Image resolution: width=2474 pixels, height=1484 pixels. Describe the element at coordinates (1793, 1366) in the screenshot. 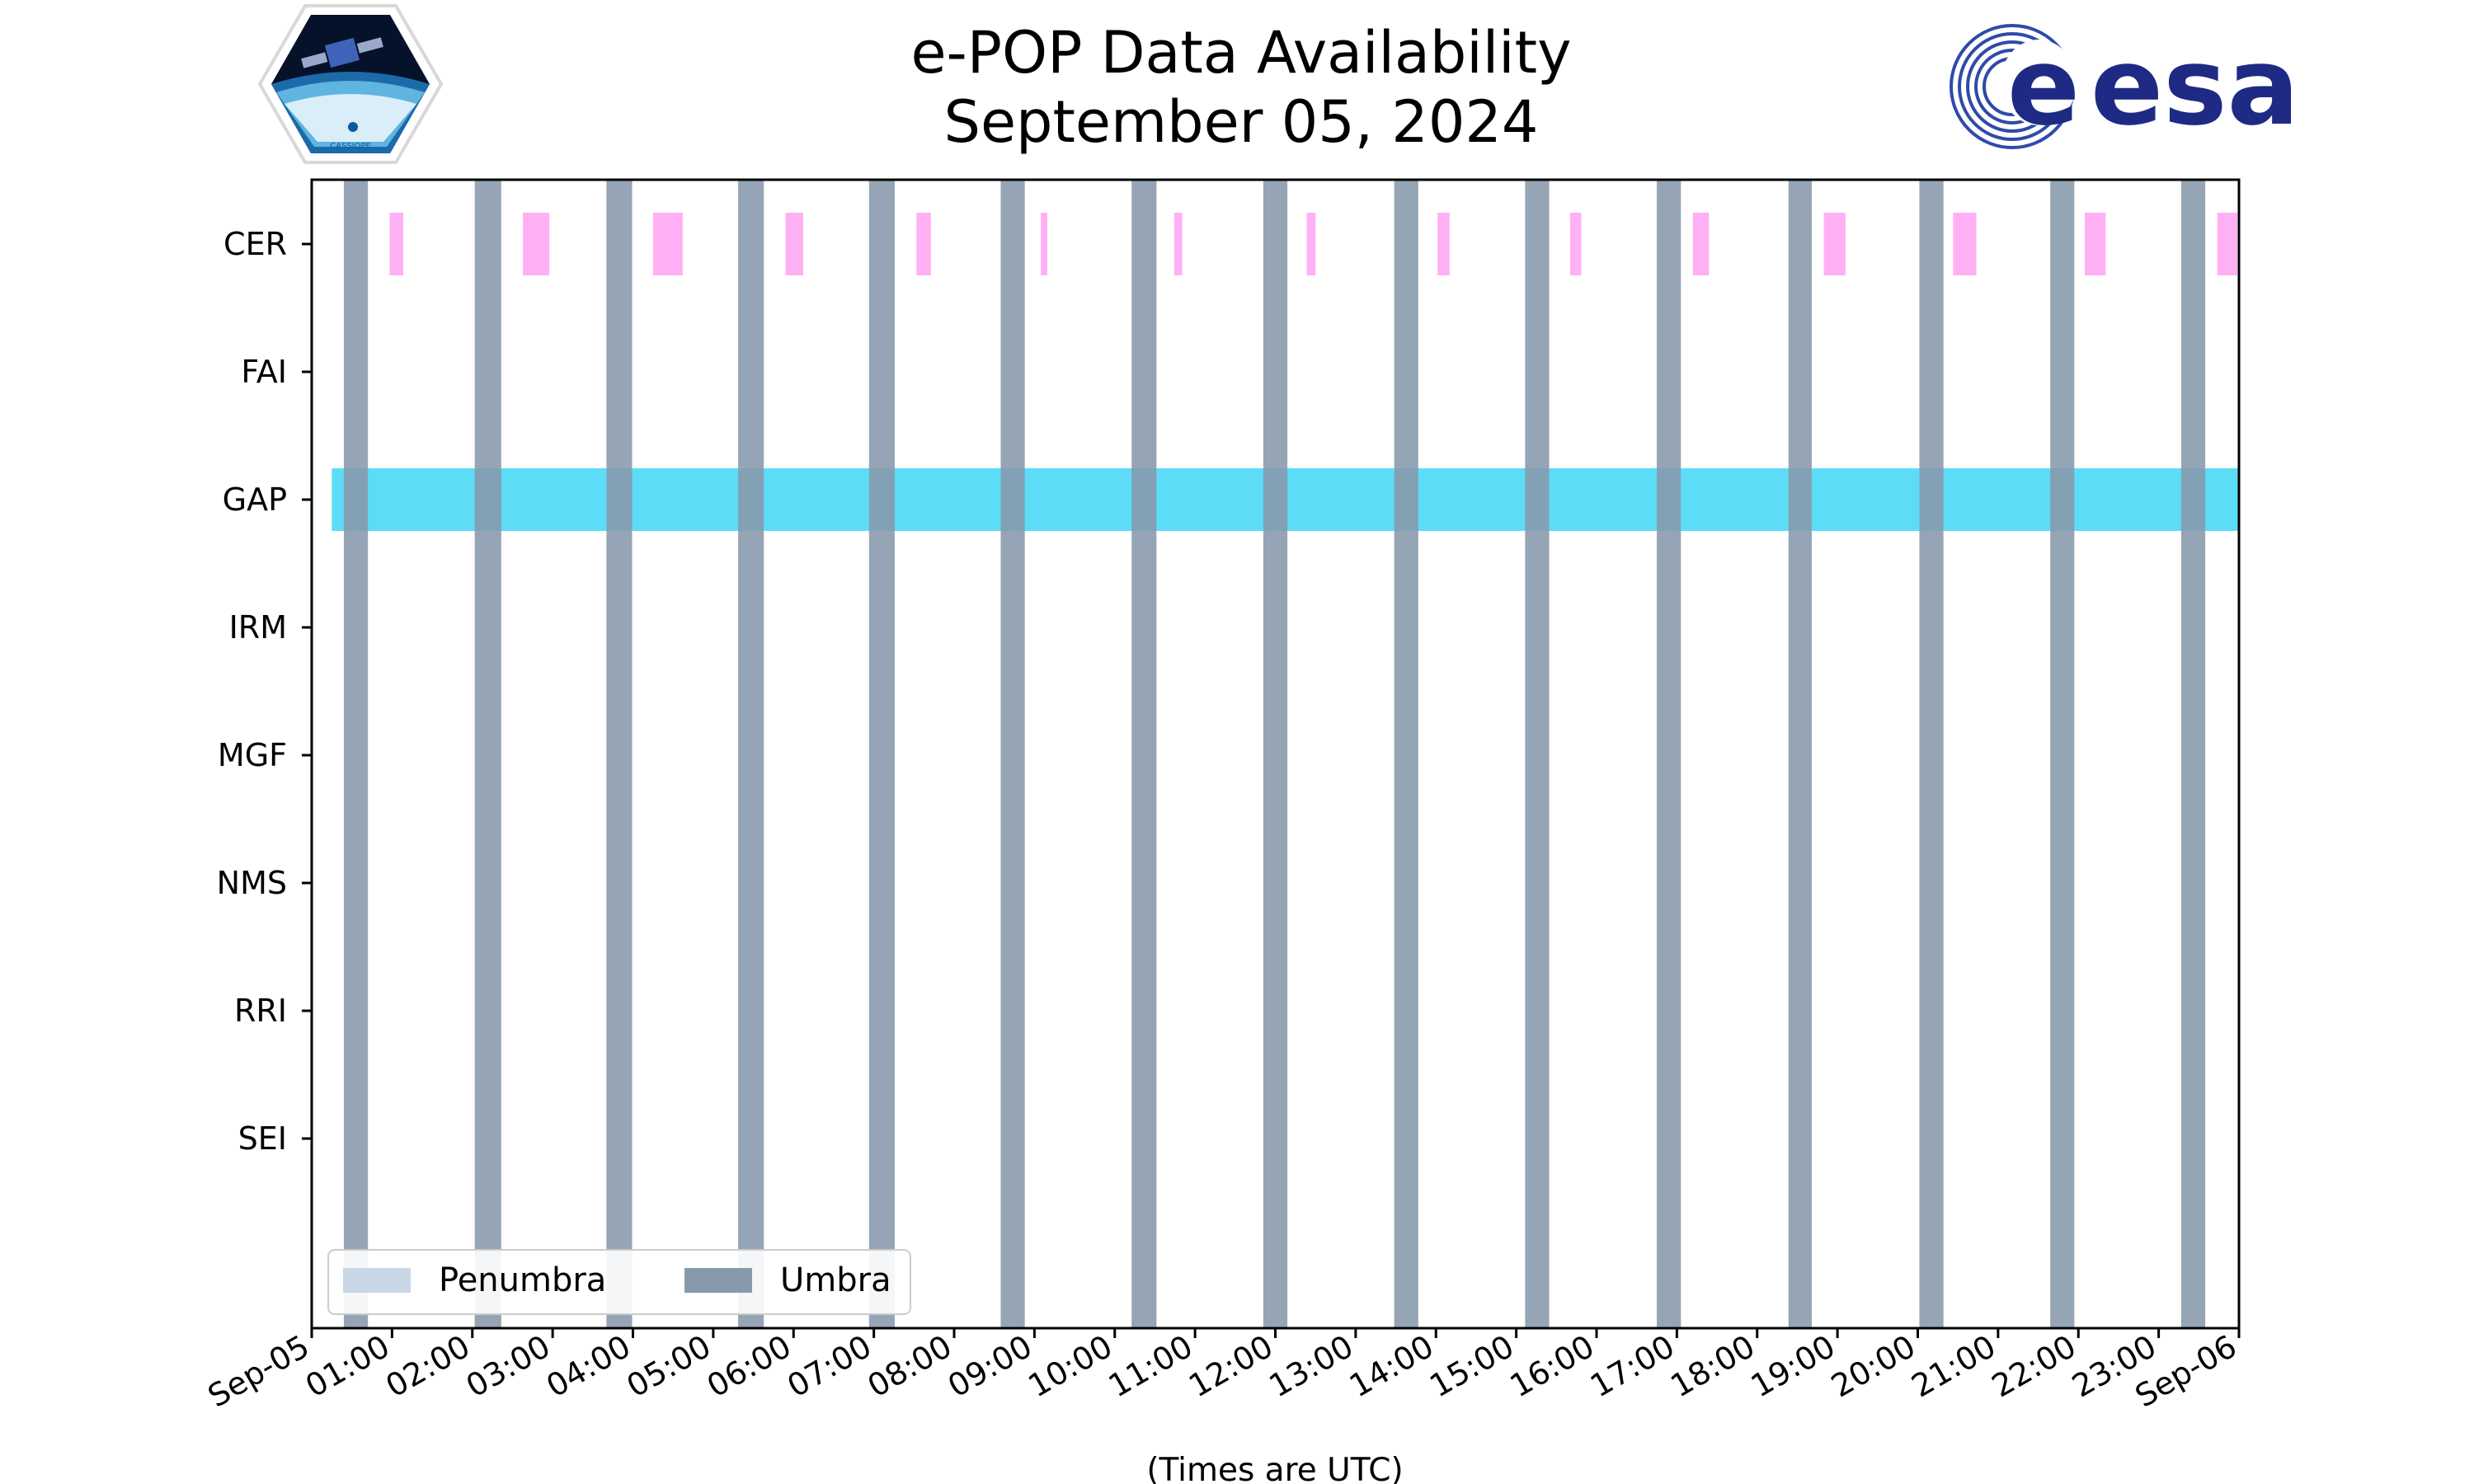

I see `x-tick-label: 19:00` at that location.